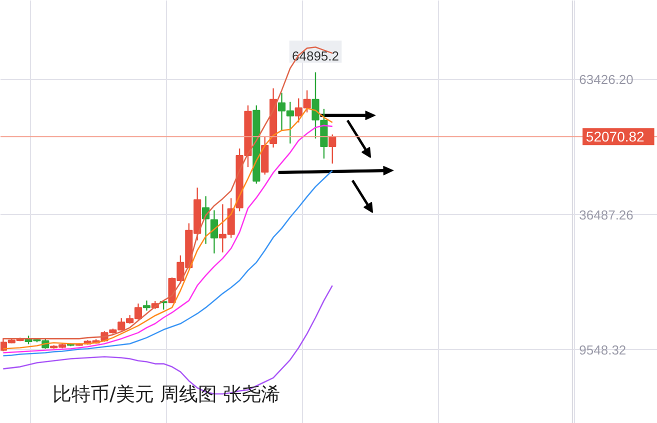 The width and height of the screenshot is (657, 423). I want to click on y-tick-label: 9548.32, so click(602, 350).